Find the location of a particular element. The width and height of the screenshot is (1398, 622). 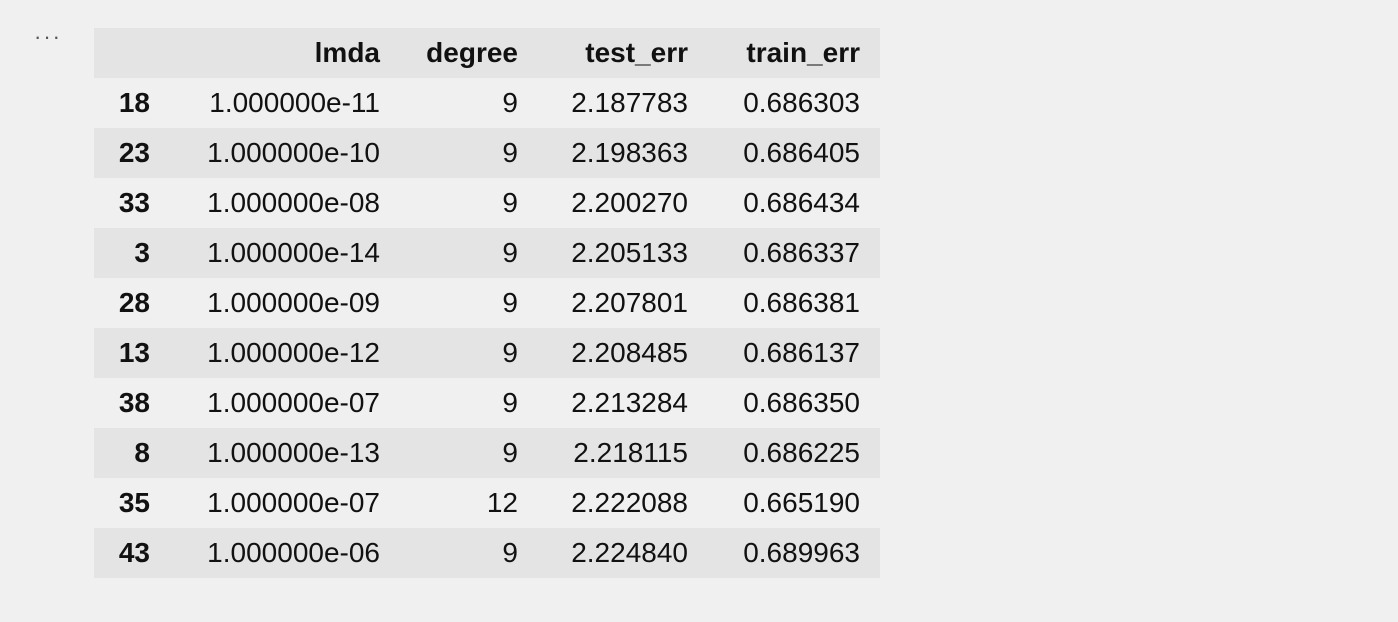

cell-train-err: 0.686303 is located at coordinates (801, 102).